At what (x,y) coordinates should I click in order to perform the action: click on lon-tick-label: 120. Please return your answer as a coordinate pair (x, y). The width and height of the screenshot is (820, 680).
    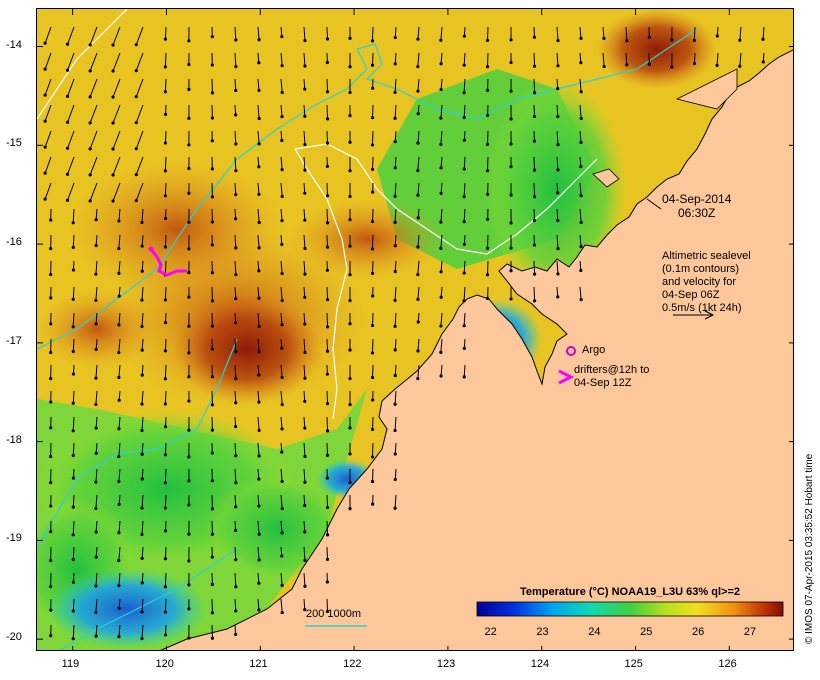
    Looking at the image, I should click on (164, 664).